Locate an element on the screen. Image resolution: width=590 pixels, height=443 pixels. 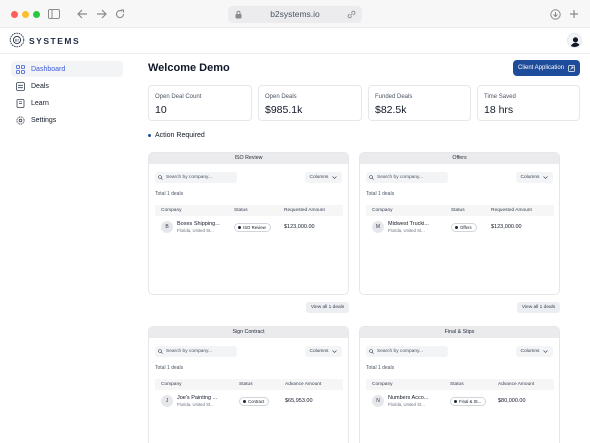
stat-card-open-deal-count: Open Deal Count 10 is located at coordinates (200, 103).